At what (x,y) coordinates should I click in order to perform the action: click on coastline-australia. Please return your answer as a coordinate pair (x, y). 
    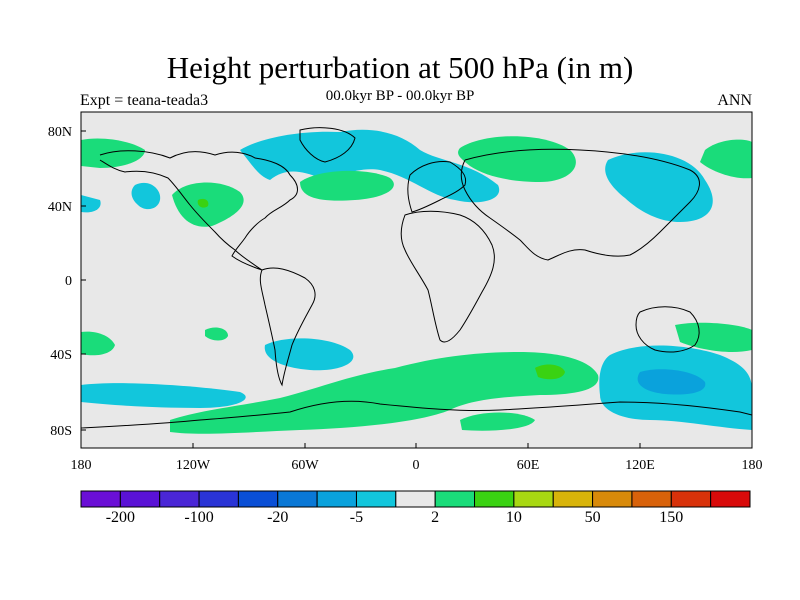
    Looking at the image, I should click on (667, 329).